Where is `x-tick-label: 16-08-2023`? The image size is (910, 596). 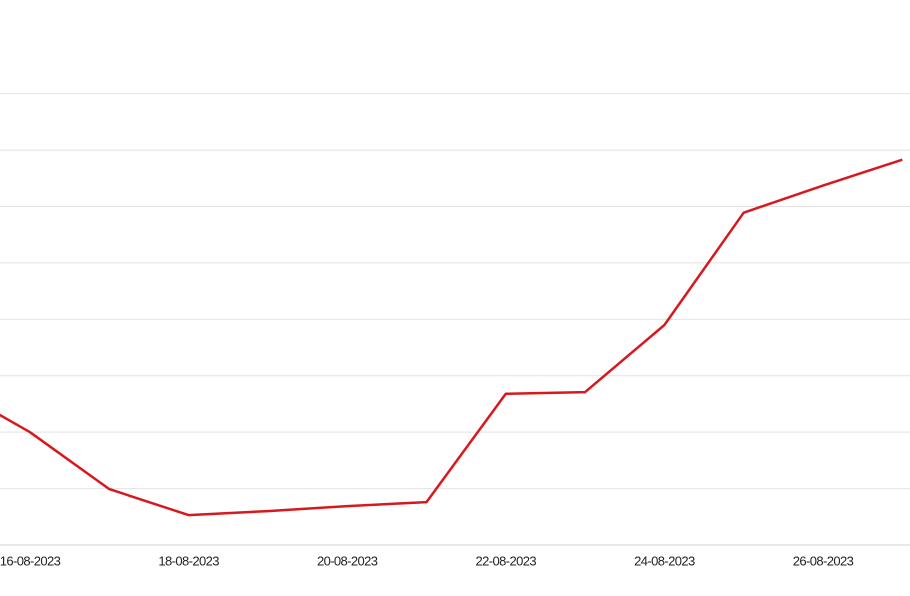 x-tick-label: 16-08-2023 is located at coordinates (30, 560).